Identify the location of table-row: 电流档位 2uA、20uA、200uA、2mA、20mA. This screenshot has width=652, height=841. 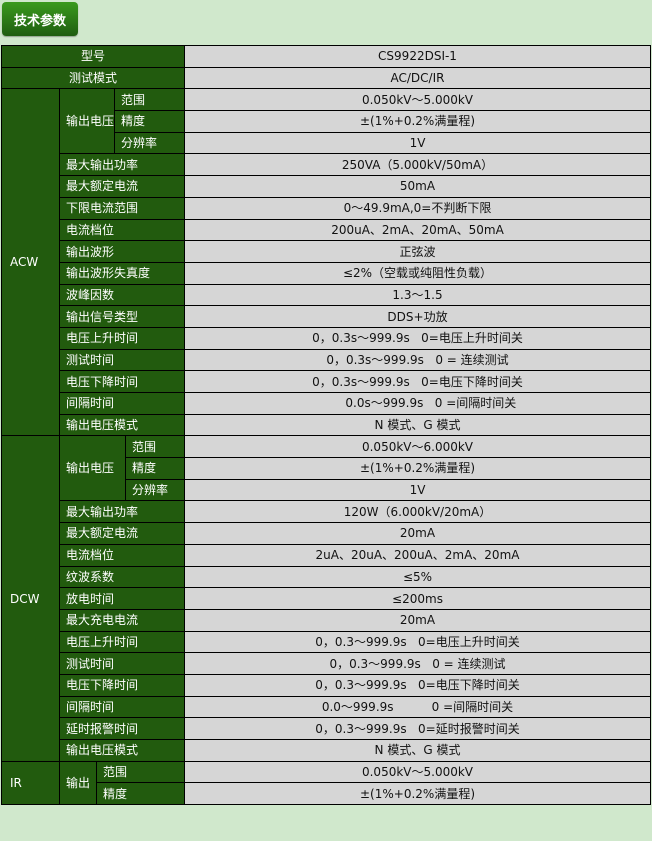
(326, 555).